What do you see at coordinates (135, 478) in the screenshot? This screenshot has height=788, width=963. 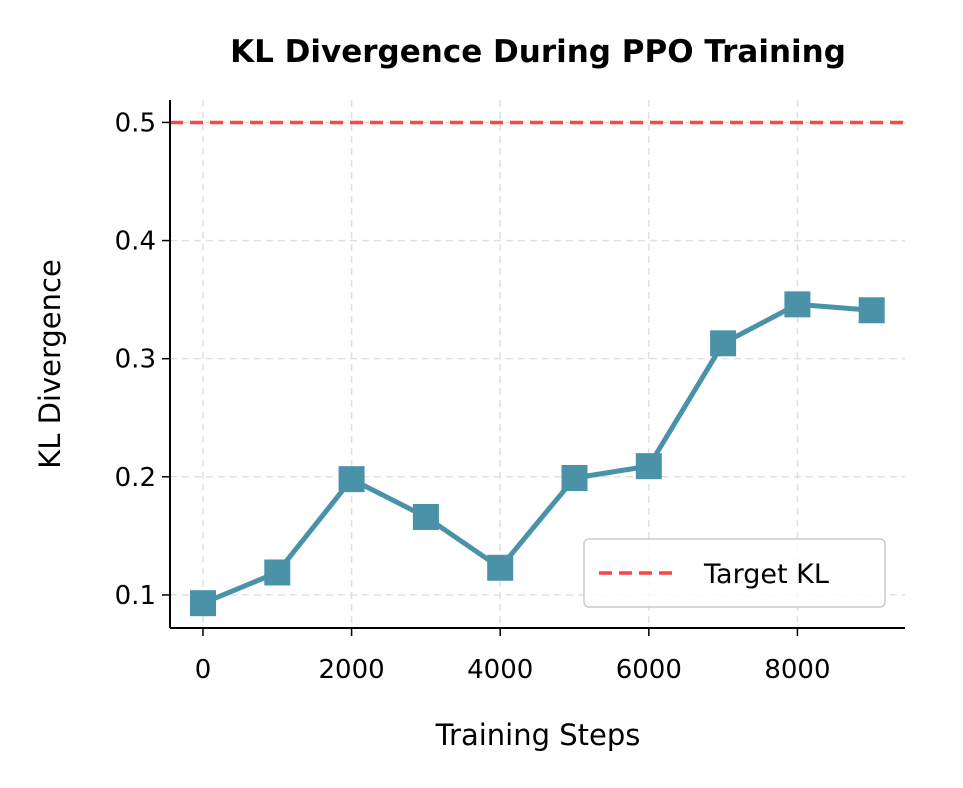 I see `y-tick-label: 0.2` at bounding box center [135, 478].